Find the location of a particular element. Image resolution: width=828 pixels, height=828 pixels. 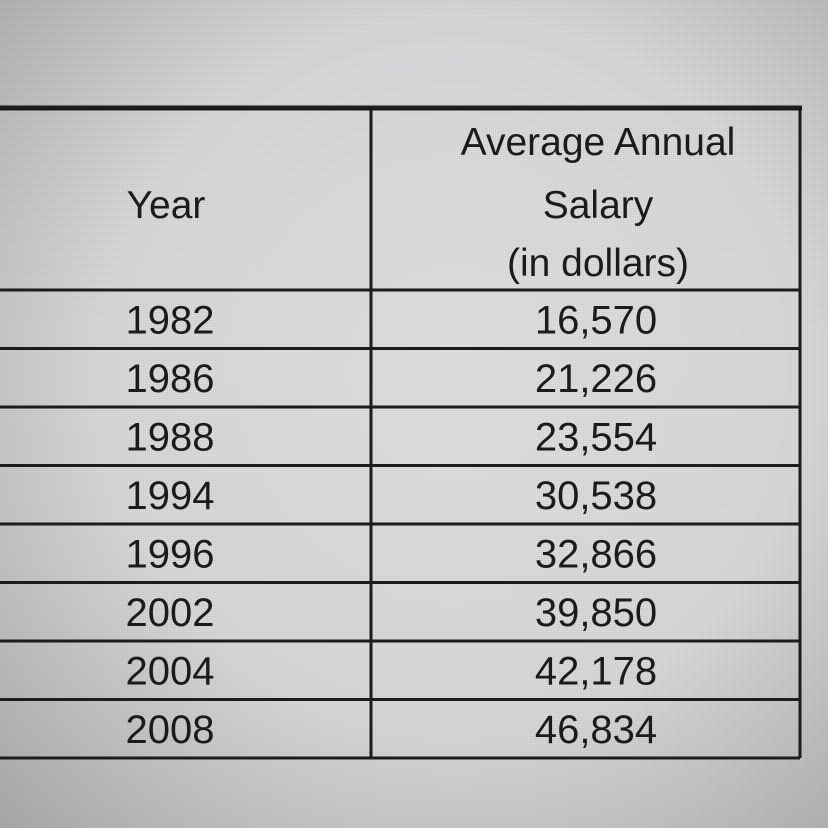

salary-cell: 42,178 is located at coordinates (596, 671).